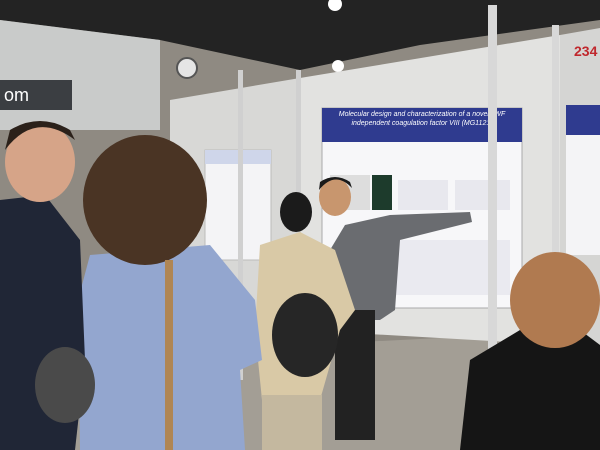  I want to click on presenter-jacket, so click(401, 266).